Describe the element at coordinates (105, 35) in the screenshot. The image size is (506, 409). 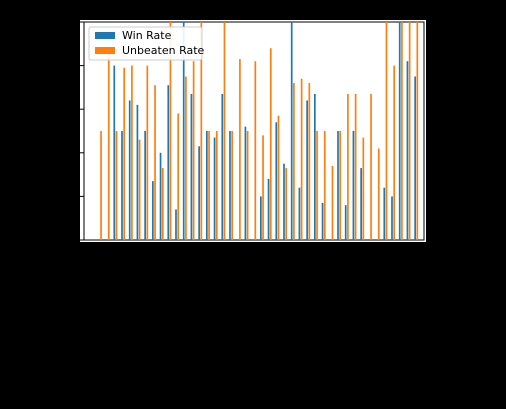
I see `legend-swatch-win` at that location.